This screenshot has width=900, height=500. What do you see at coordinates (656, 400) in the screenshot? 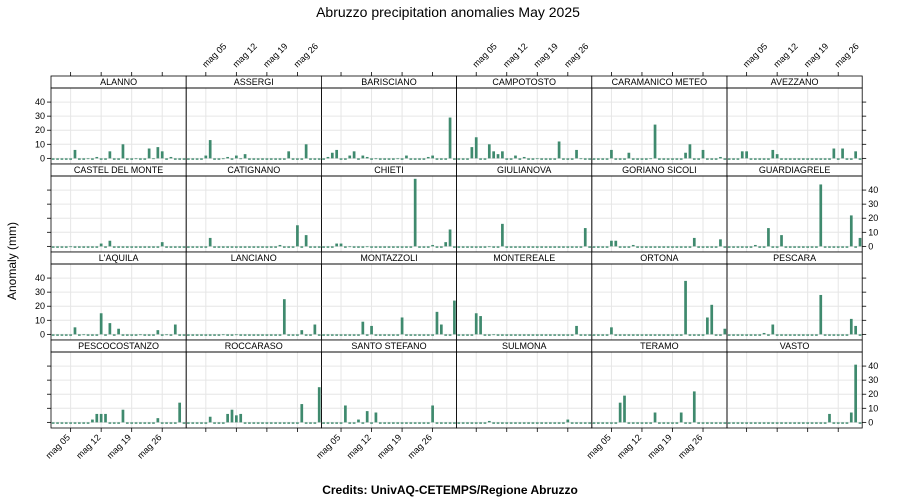
I see `panel-teramo: TERAMO mag 05 mag 12 mag 19 mag 26` at bounding box center [656, 400].